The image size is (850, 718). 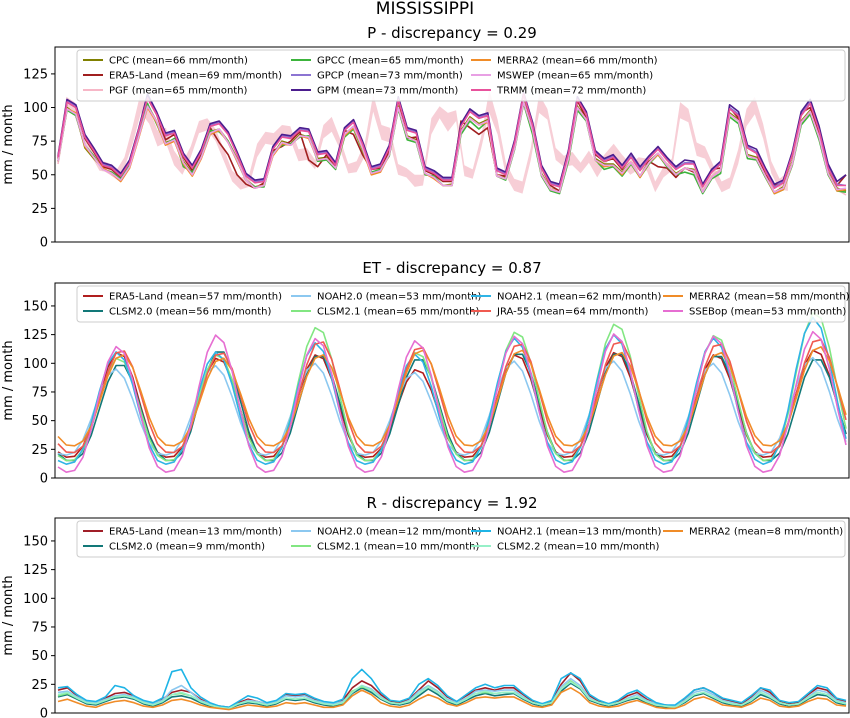 I want to click on precip-legend-label: GPCP (mean=73 mm/month), so click(x=390, y=76).